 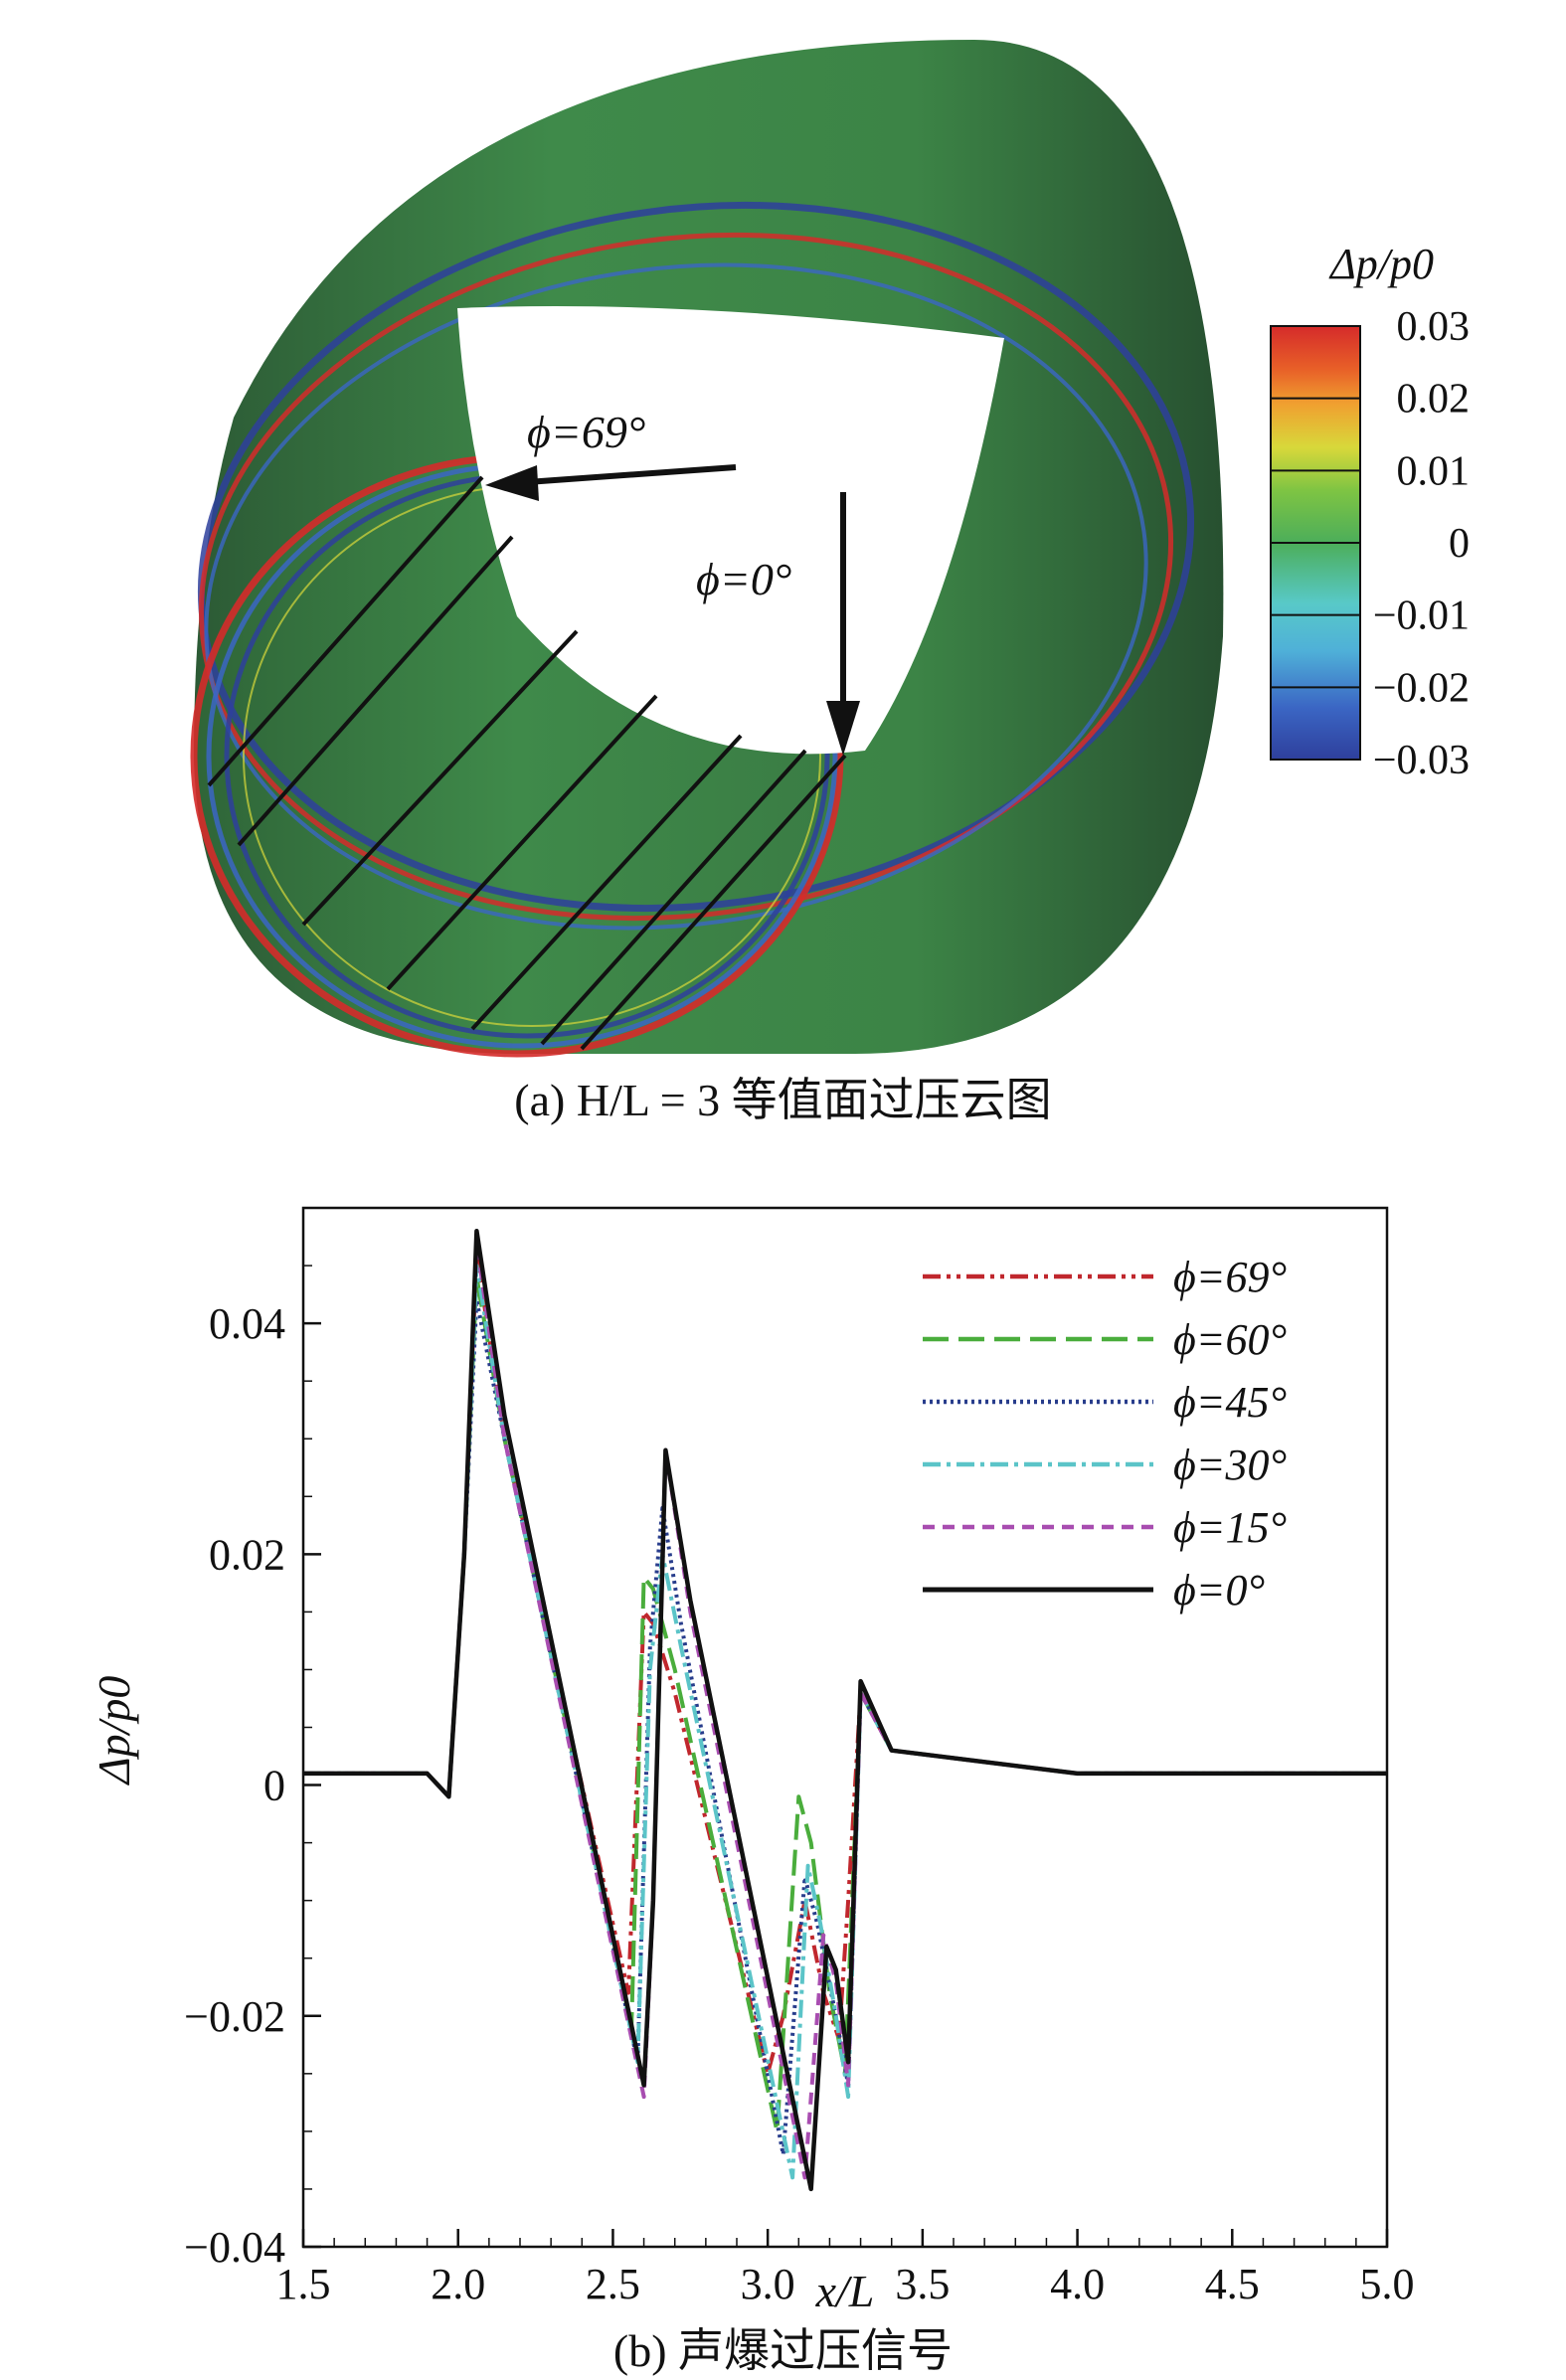 What do you see at coordinates (1434, 327) in the screenshot?
I see `colorbar-tick-label: 0.03` at bounding box center [1434, 327].